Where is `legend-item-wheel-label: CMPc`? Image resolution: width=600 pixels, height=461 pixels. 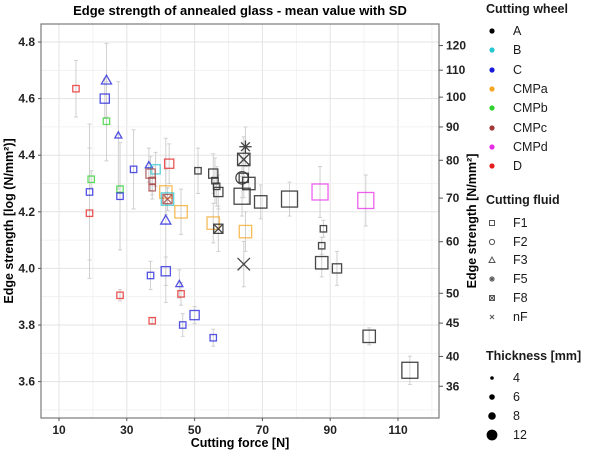 legend-item-wheel-label: CMPc is located at coordinates (530, 127).